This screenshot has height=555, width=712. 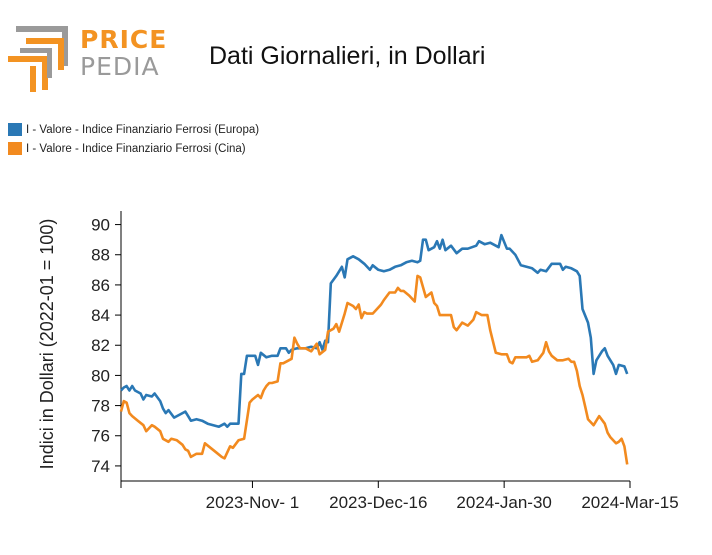 I want to click on y-axis-label: Indici in Dollari (2022-01 = 100), so click(x=47, y=344).